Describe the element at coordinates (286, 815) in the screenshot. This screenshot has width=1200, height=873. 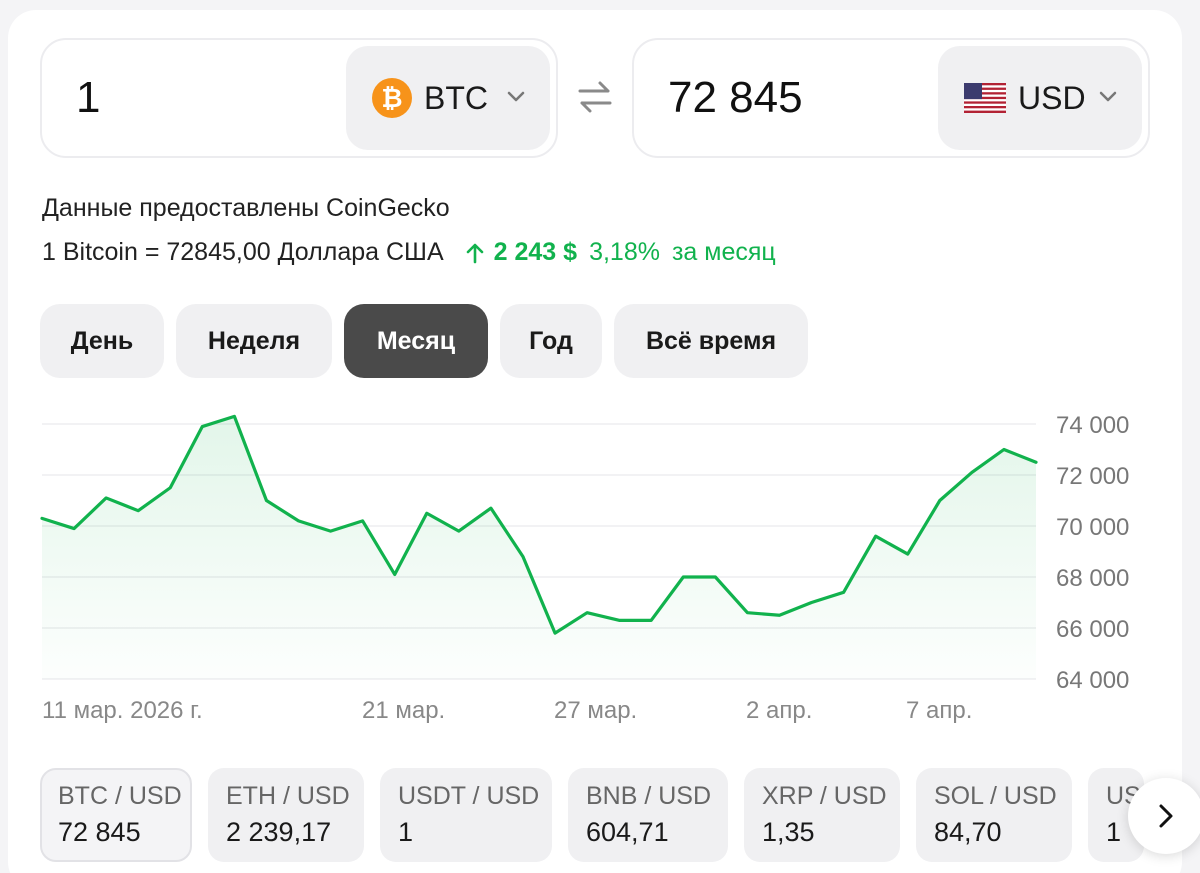
I see `pair-card-eth-usd: ETH / USD 2 239,17` at that location.